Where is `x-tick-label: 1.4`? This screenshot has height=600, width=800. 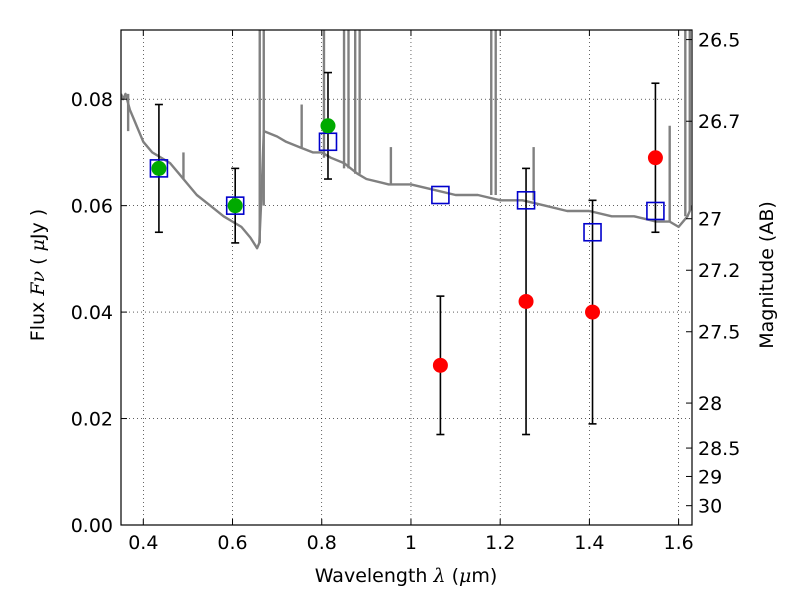 x-tick-label: 1.4 is located at coordinates (589, 543).